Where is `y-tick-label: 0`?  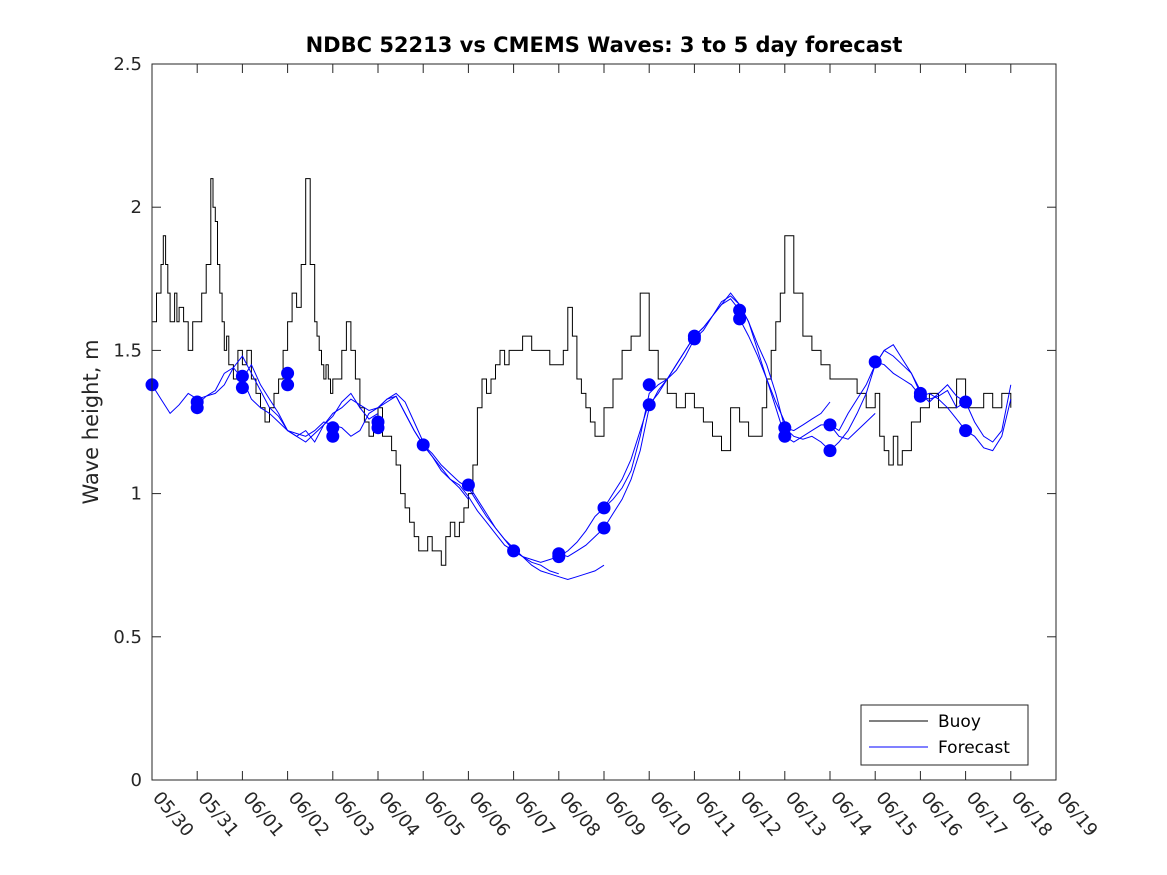 y-tick-label: 0 is located at coordinates (136, 780).